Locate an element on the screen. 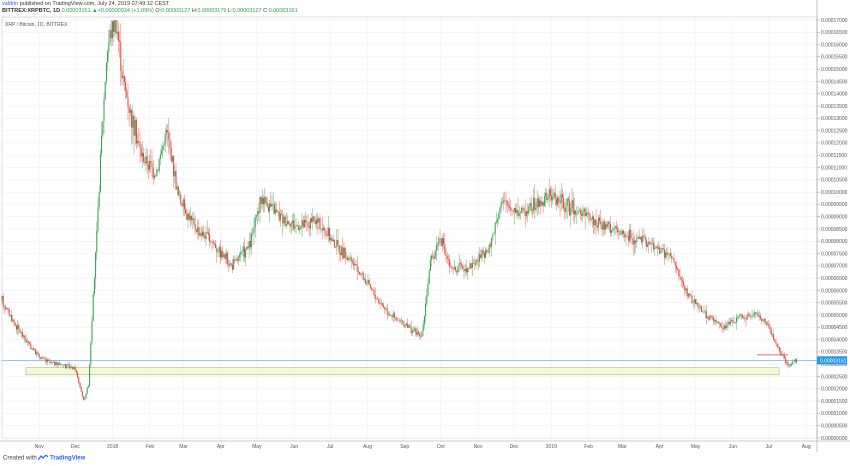  price-tick-label: 0.00013000 is located at coordinates (834, 119).